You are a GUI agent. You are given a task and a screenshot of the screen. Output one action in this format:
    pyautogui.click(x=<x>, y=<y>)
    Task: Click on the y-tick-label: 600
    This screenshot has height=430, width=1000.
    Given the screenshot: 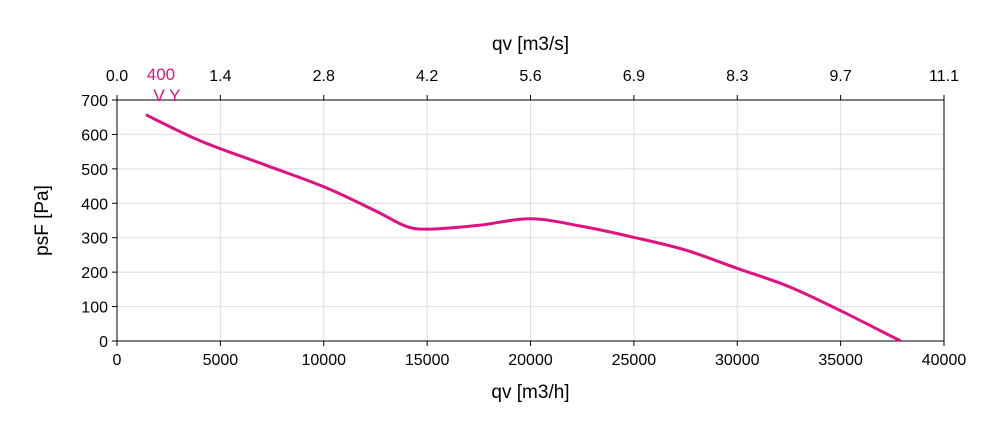 What is the action you would take?
    pyautogui.click(x=94, y=135)
    